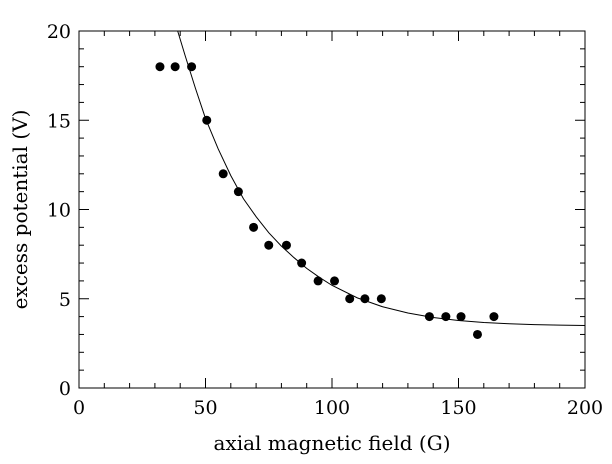 The image size is (612, 464). I want to click on x-tick-label: 100, so click(332, 408).